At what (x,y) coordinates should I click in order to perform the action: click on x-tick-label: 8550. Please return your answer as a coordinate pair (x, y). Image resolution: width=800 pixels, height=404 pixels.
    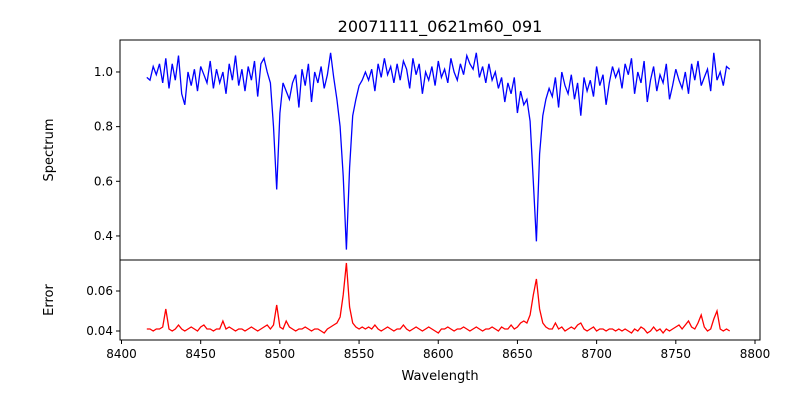
    Looking at the image, I should click on (359, 354).